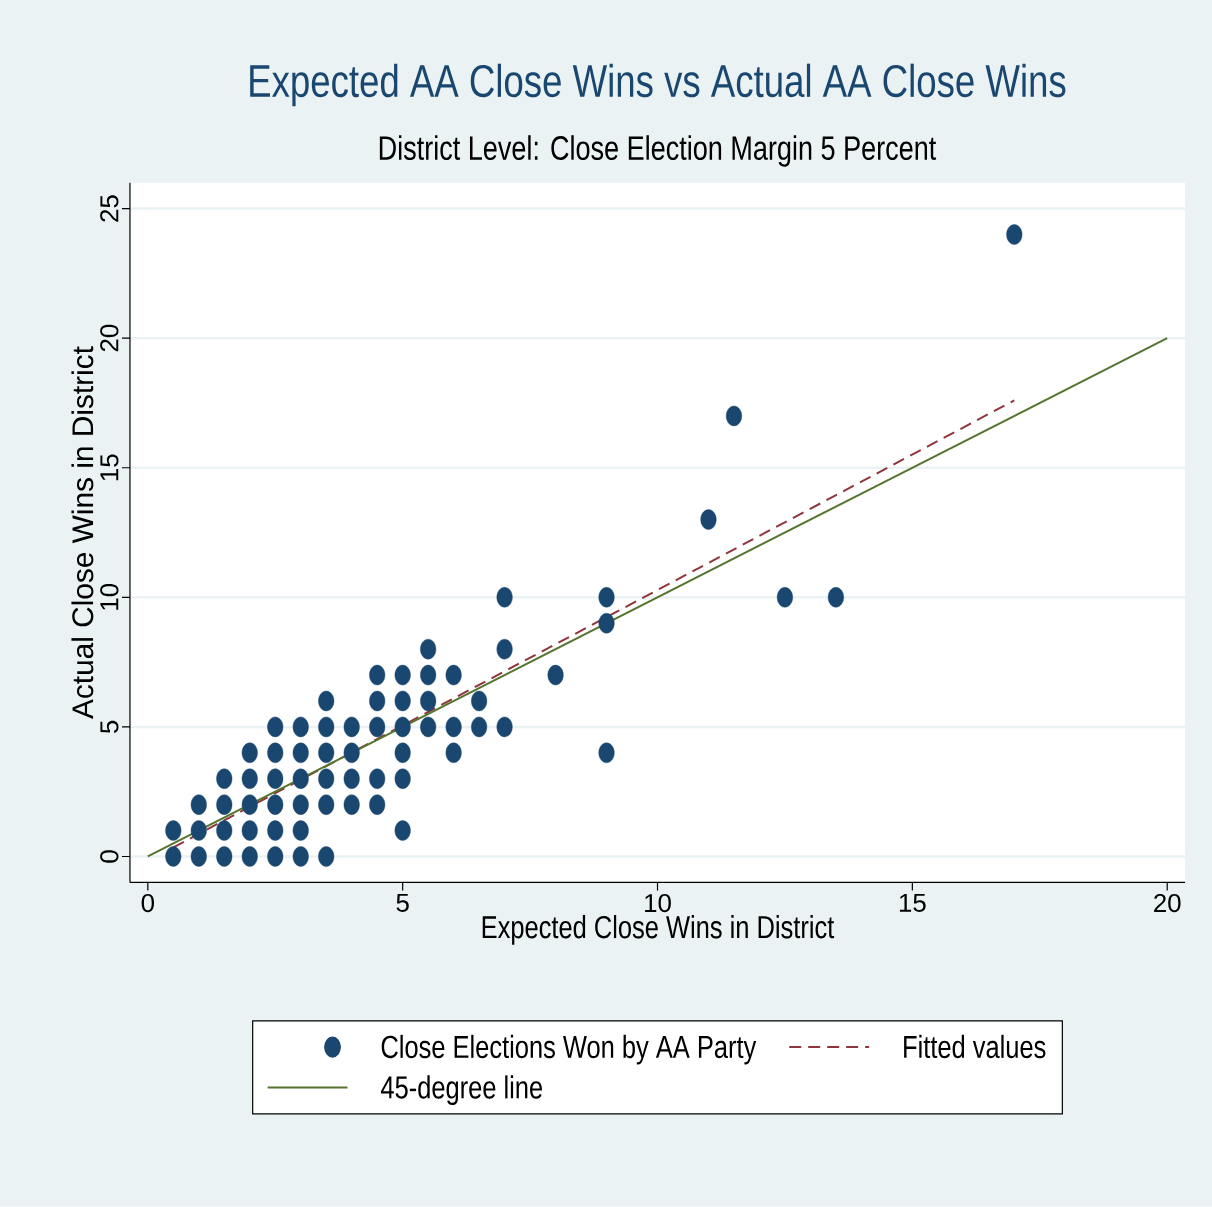 The height and width of the screenshot is (1207, 1212). What do you see at coordinates (569, 1049) in the screenshot?
I see `legend-label: Close Elections Won by AA Party` at bounding box center [569, 1049].